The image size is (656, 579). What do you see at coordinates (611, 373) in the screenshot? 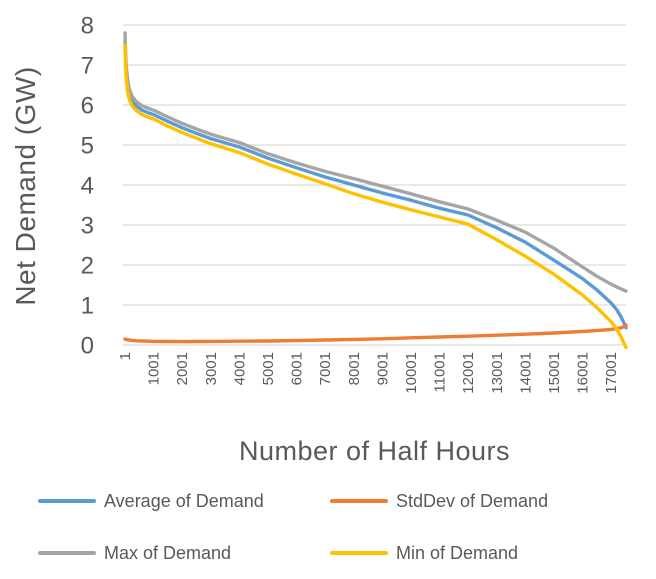
I see `x-axis-tick-label: 17001` at bounding box center [611, 373].